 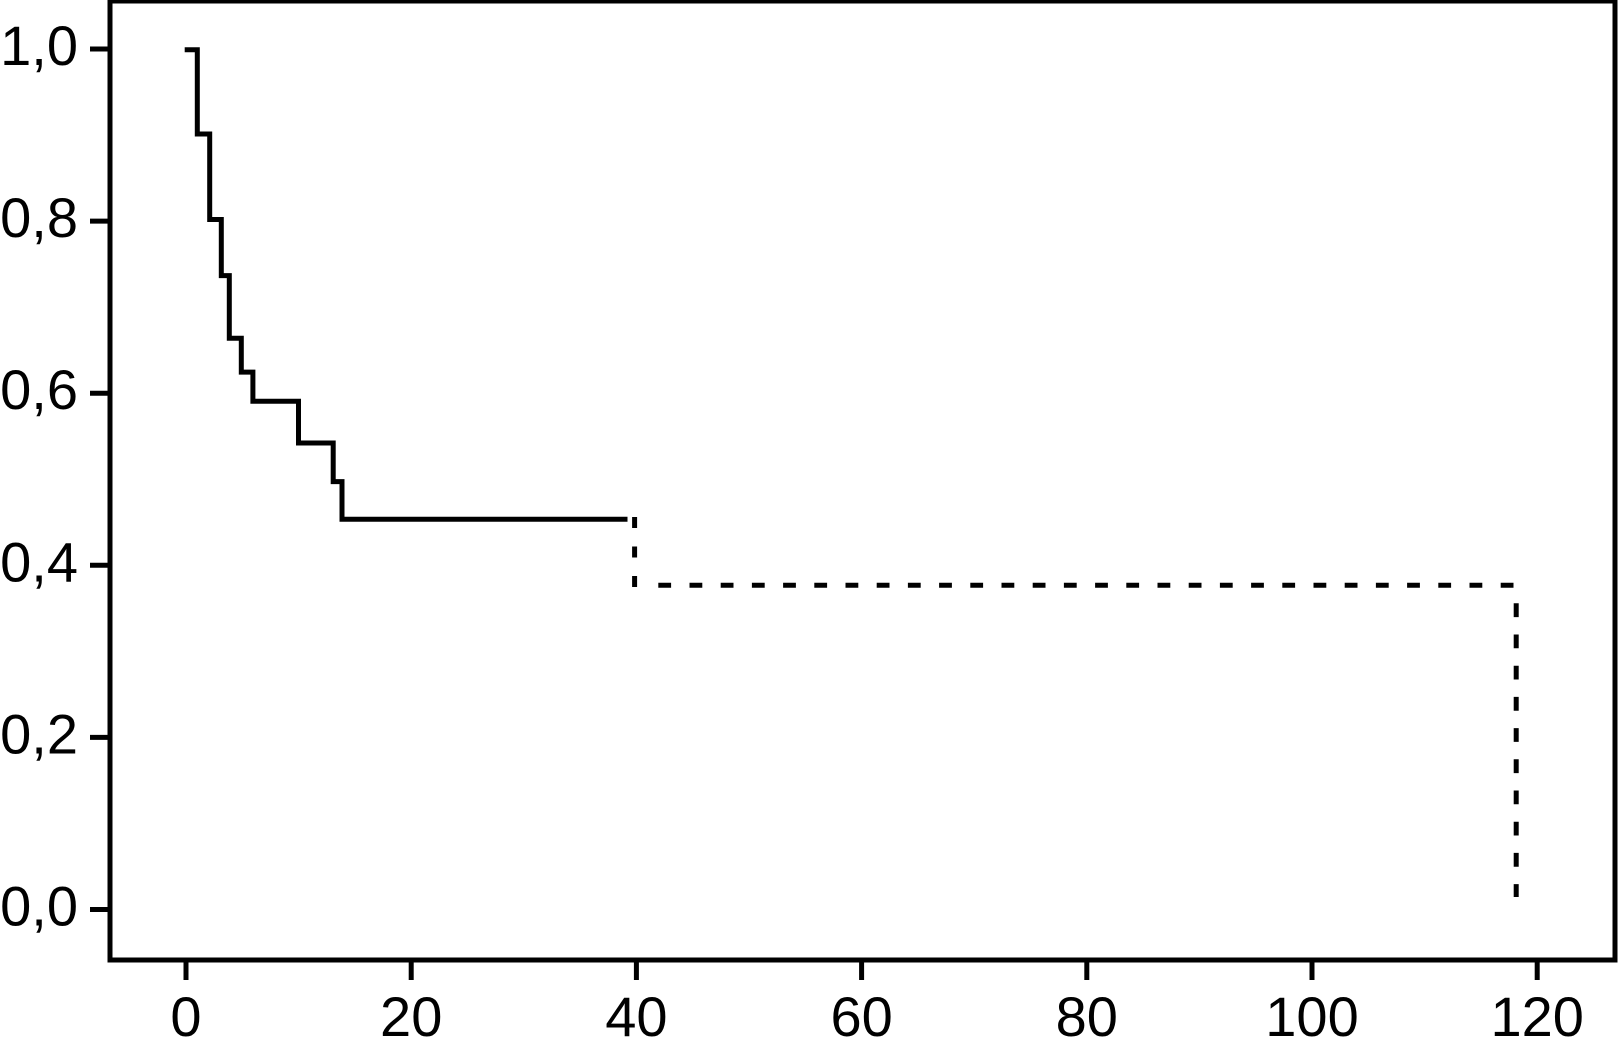 I want to click on svg-text: 1,0, so click(x=39, y=45).